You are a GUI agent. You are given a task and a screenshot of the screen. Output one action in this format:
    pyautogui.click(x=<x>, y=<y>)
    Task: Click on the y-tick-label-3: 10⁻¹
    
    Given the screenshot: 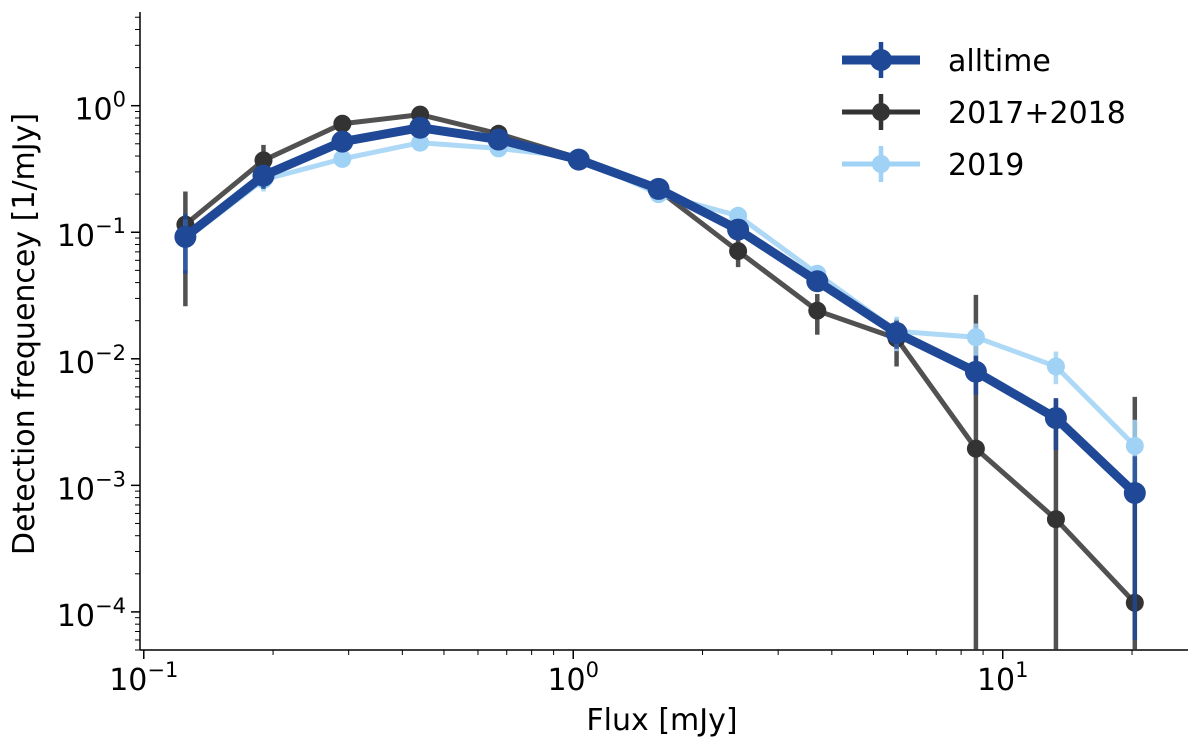 What is the action you would take?
    pyautogui.click(x=91, y=234)
    